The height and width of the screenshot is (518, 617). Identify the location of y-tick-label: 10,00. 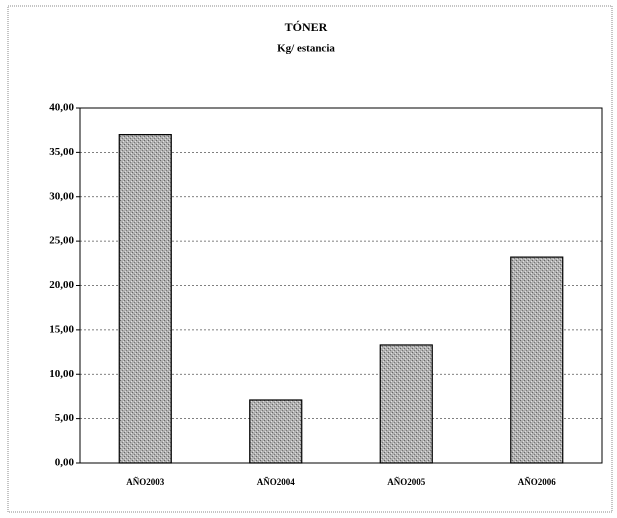
(61, 374).